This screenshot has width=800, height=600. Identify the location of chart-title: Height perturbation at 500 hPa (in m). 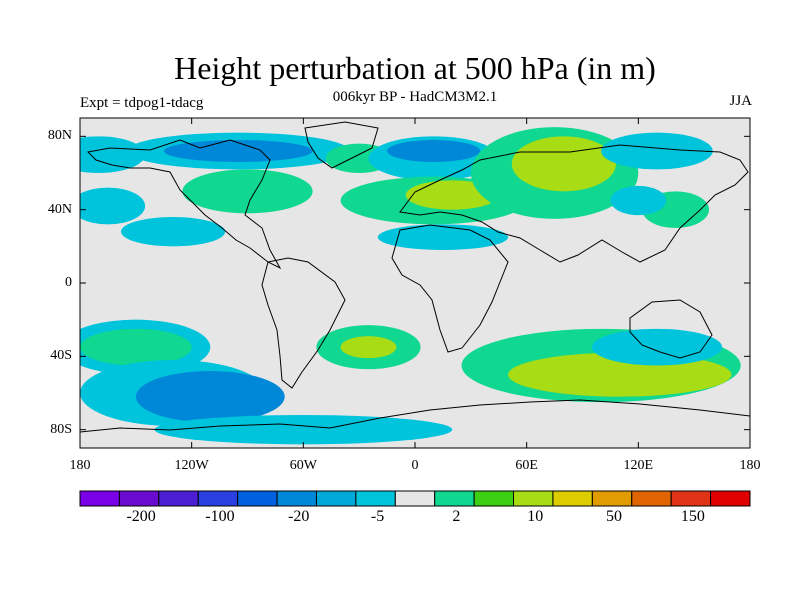
(415, 68).